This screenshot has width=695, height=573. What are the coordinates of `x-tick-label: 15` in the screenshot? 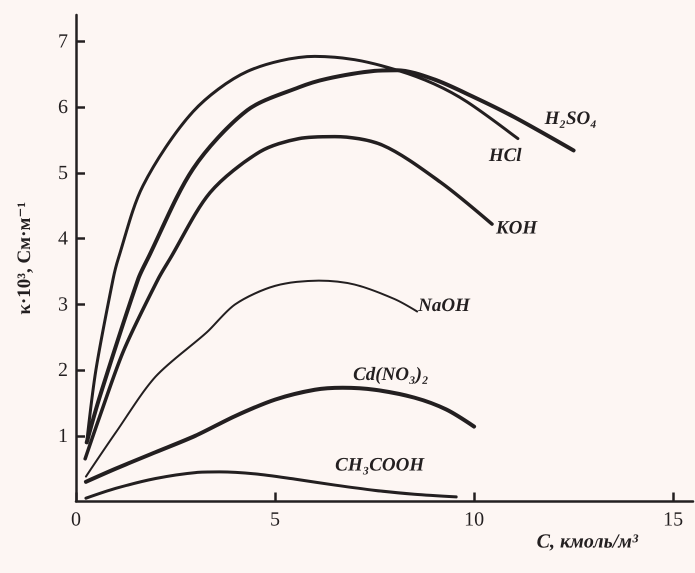 It's located at (673, 519).